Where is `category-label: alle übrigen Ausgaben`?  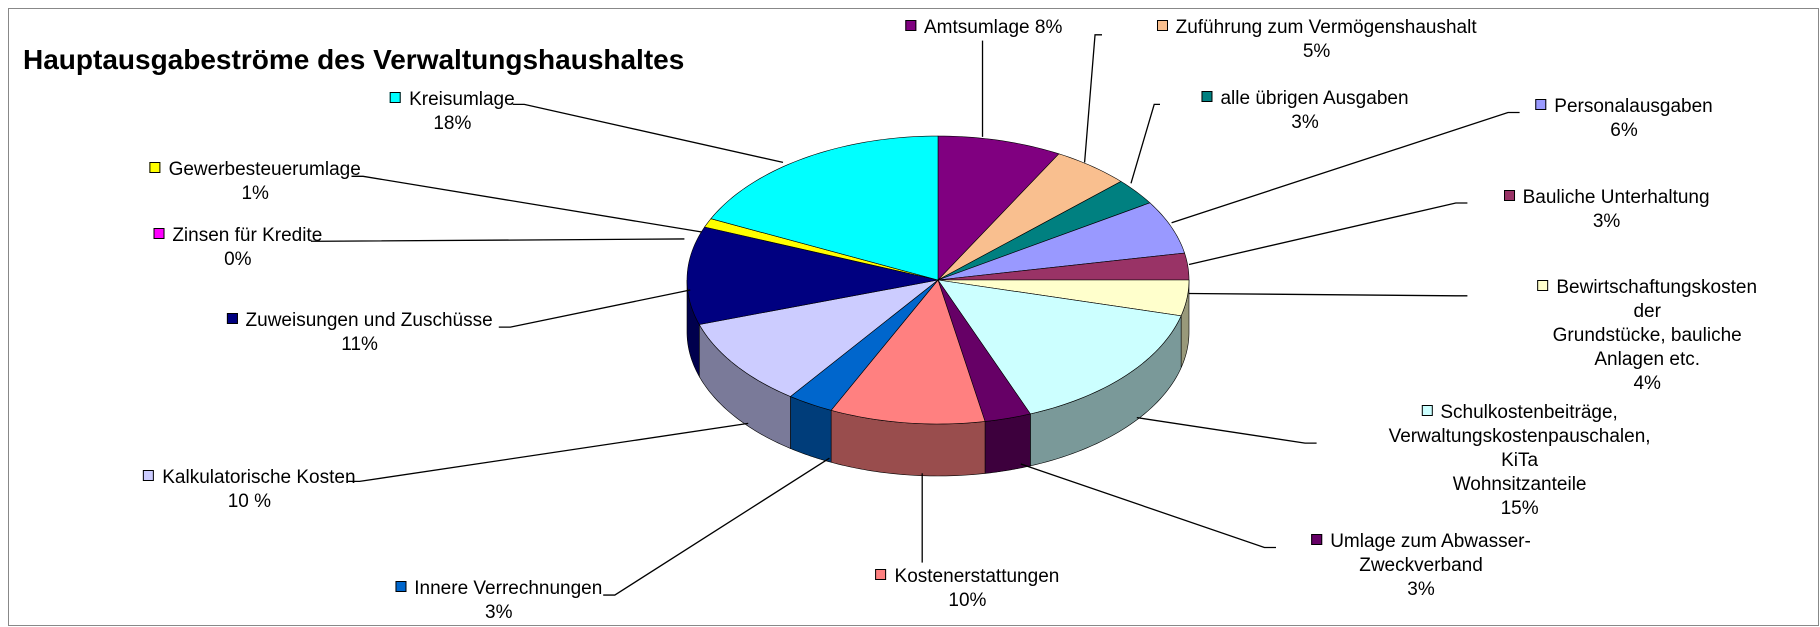
category-label: alle übrigen Ausgaben is located at coordinates (1314, 98).